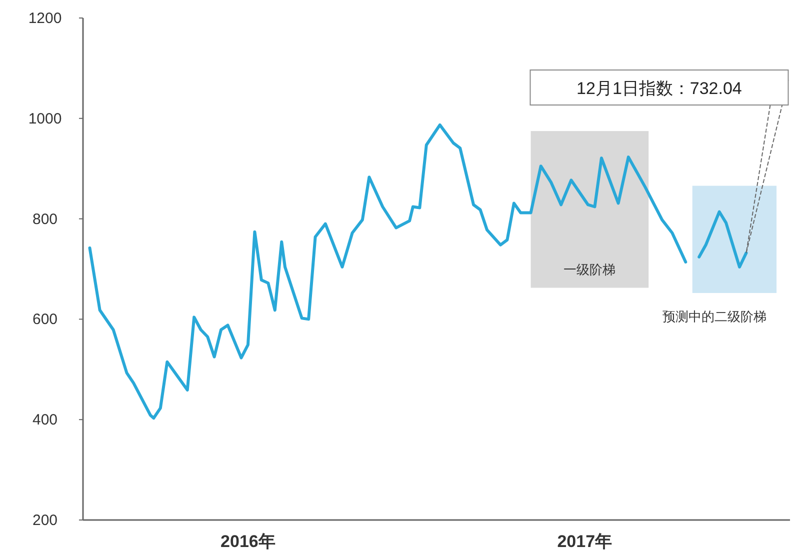 This screenshot has height=555, width=799. I want to click on y-tick-label: 1000, so click(45, 119).